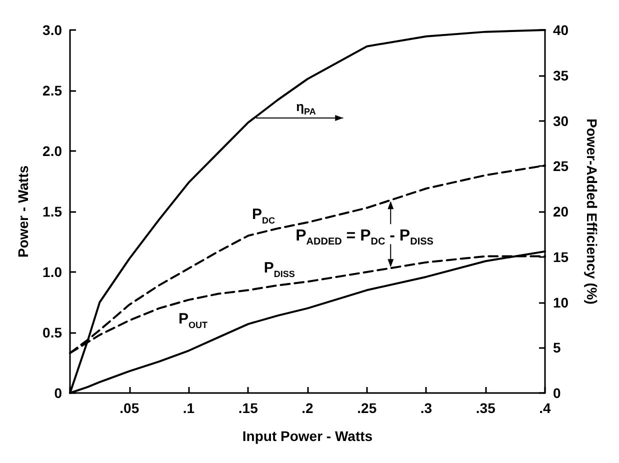 Image resolution: width=619 pixels, height=463 pixels. What do you see at coordinates (58, 393) in the screenshot?
I see `y-tick-label: 0` at bounding box center [58, 393].